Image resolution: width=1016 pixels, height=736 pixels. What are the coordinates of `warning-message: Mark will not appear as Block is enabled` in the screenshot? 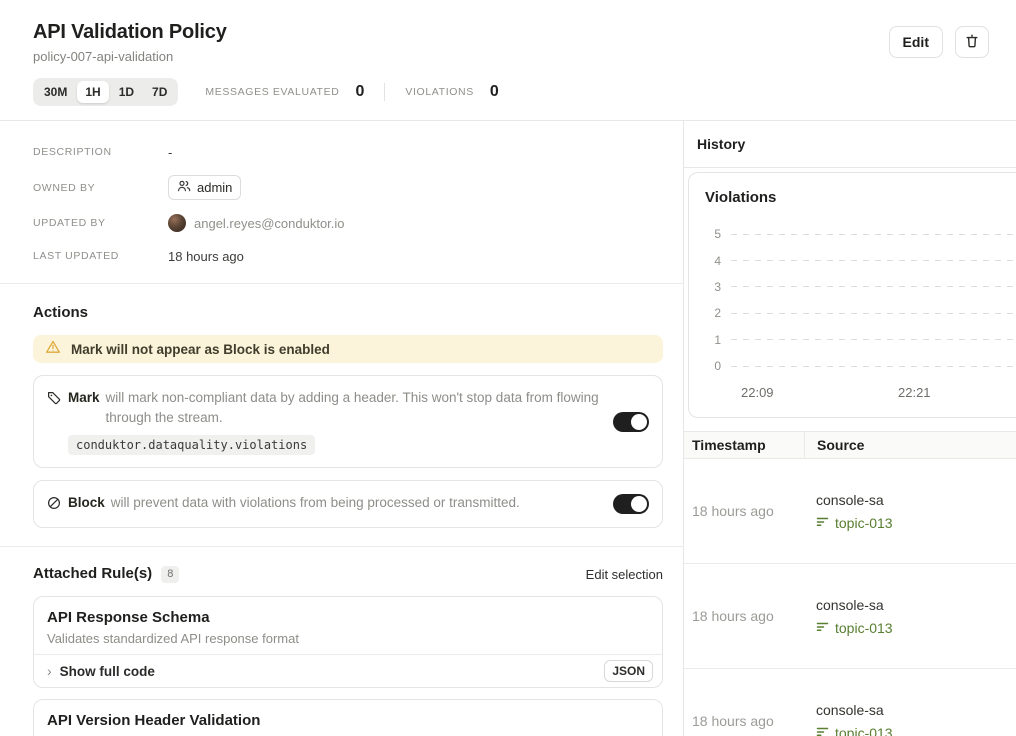 It's located at (200, 349).